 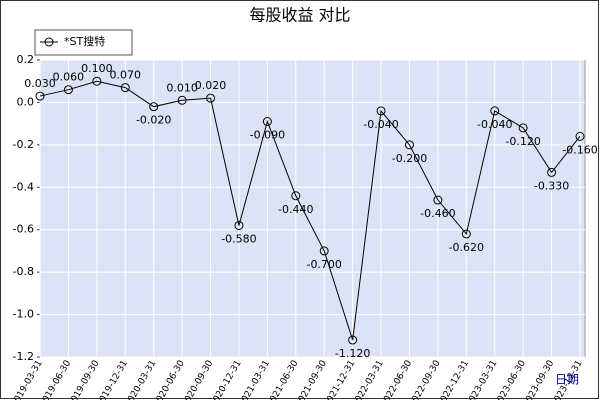 What do you see at coordinates (23, 271) in the screenshot?
I see `y-tick-label: -0.8` at bounding box center [23, 271].